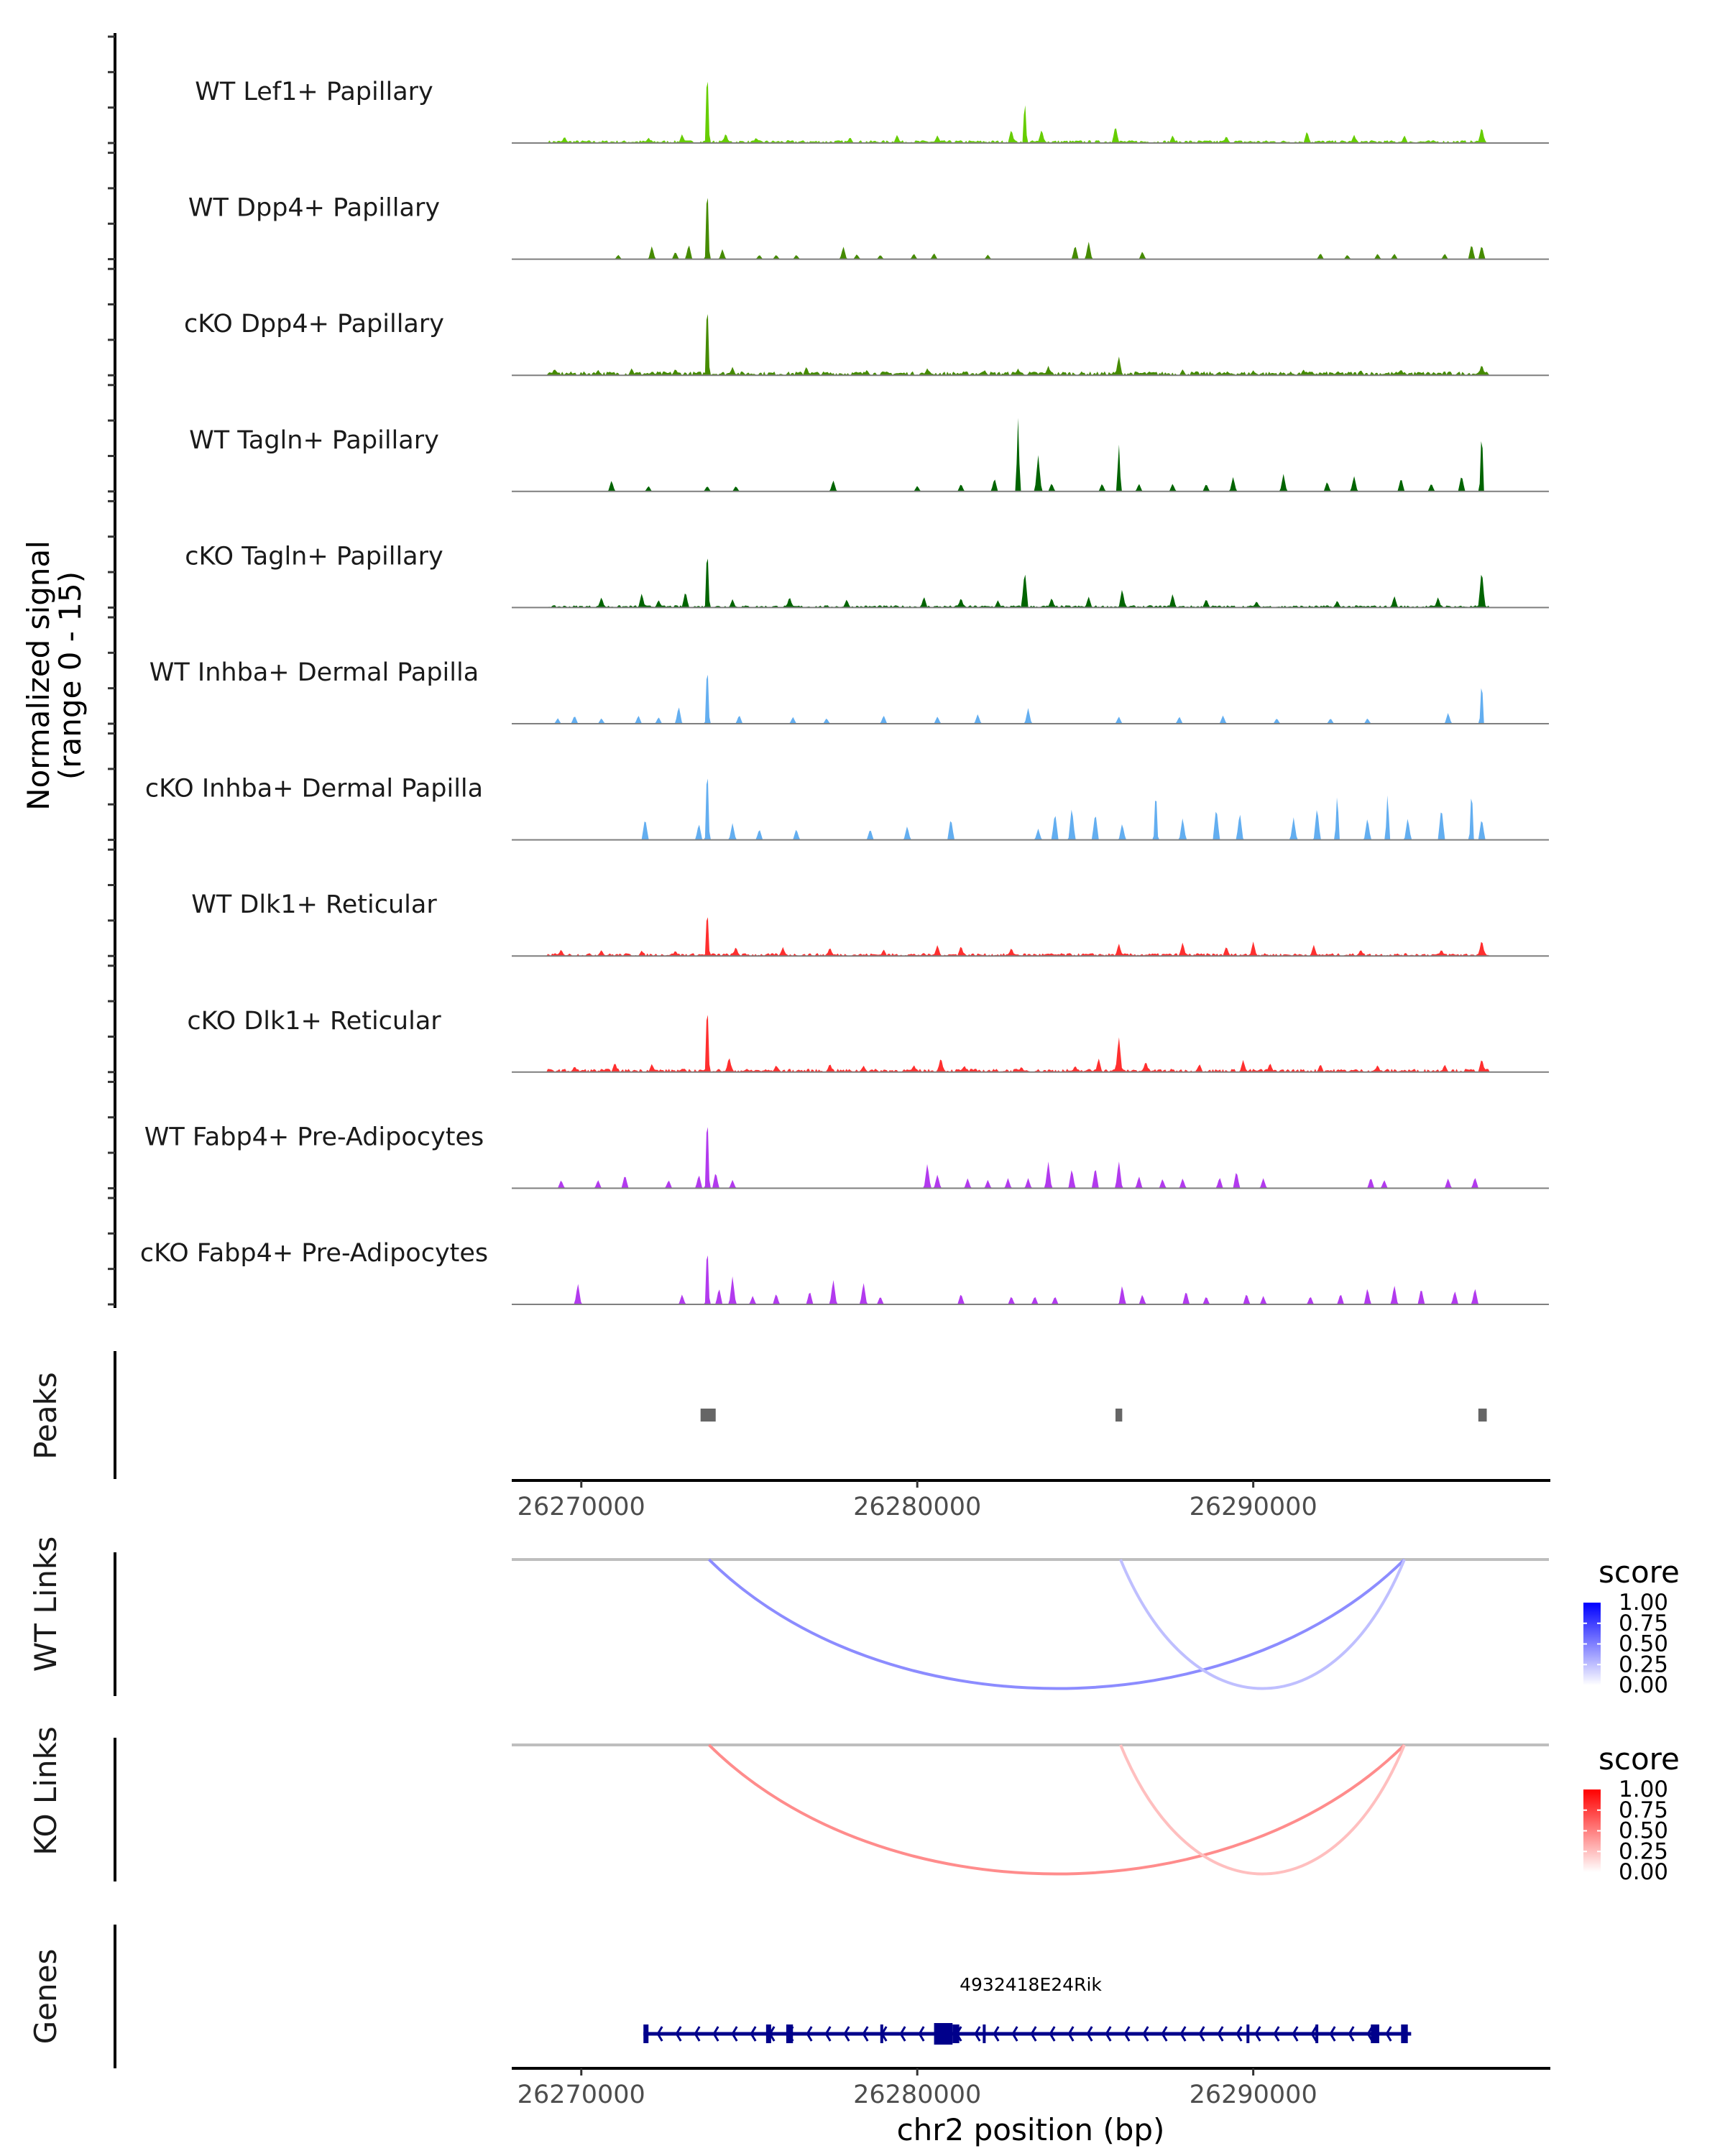 The width and height of the screenshot is (1725, 2156). What do you see at coordinates (70, 675) in the screenshot?
I see `y-axis-title-line2: (range 0 - 15)` at bounding box center [70, 675].